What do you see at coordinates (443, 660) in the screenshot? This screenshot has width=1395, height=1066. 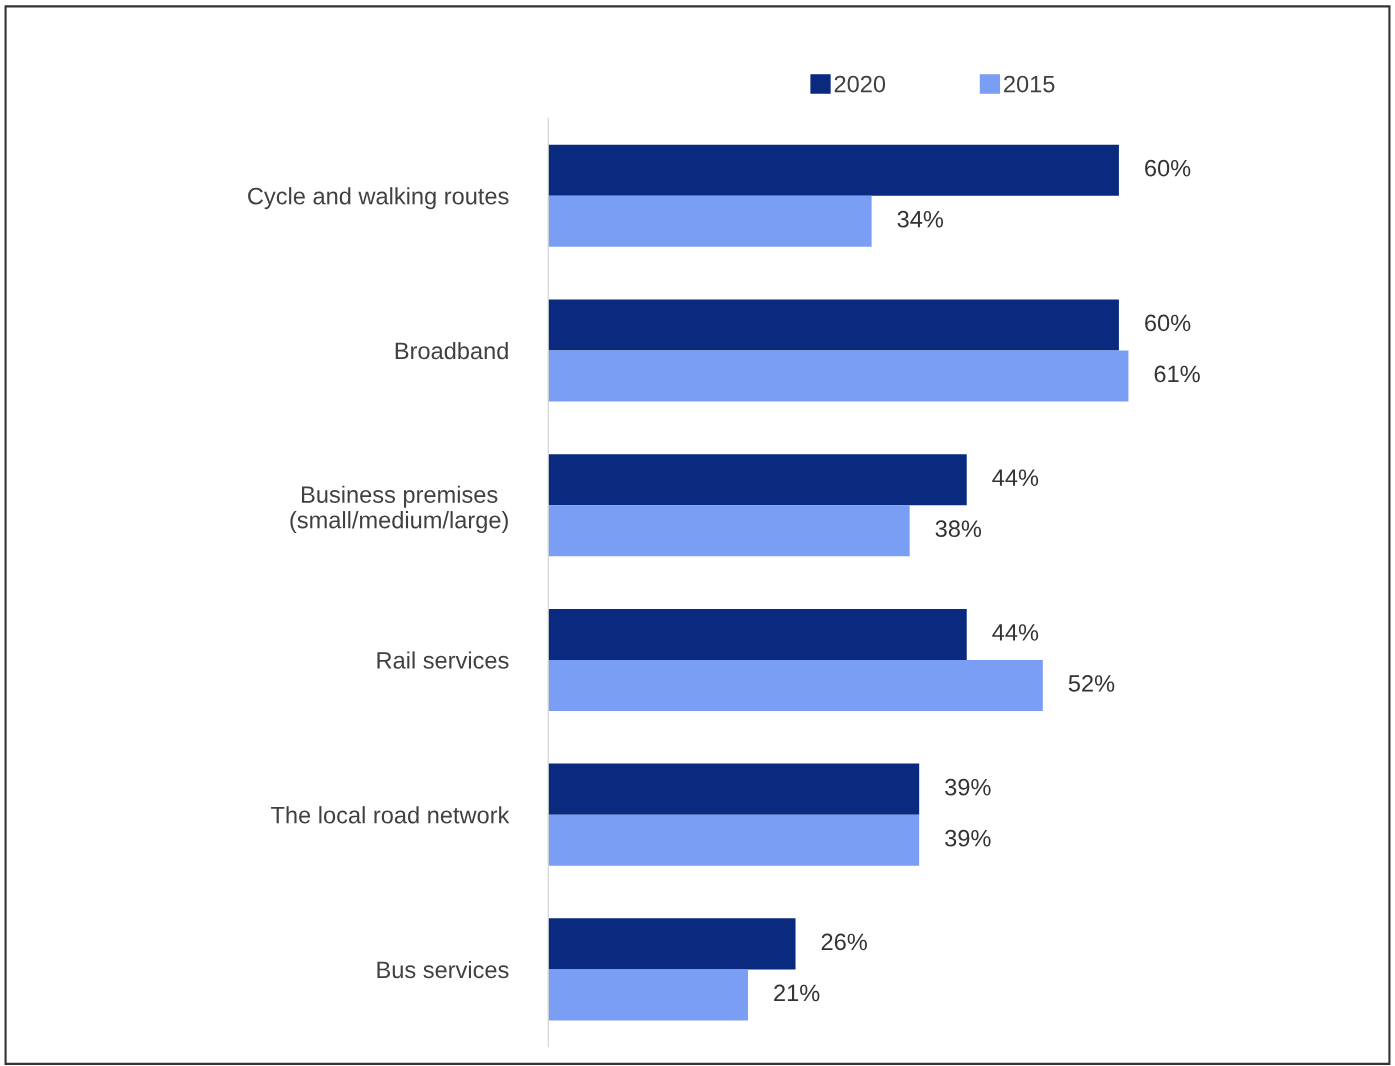 I see `y-tick-label: Rail services` at bounding box center [443, 660].